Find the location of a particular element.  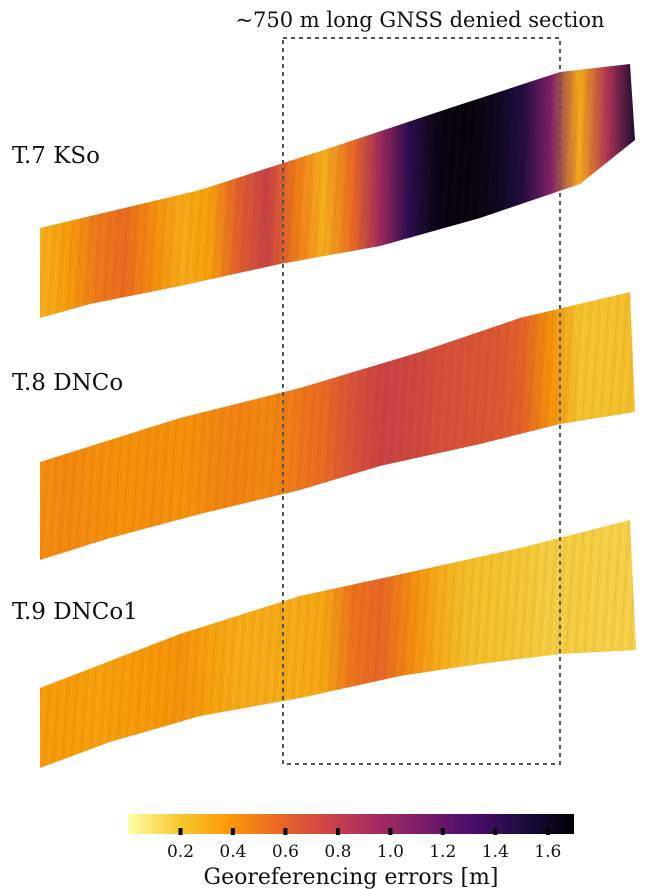

colorbar-title: Georeferencing errors [m] is located at coordinates (351, 877).